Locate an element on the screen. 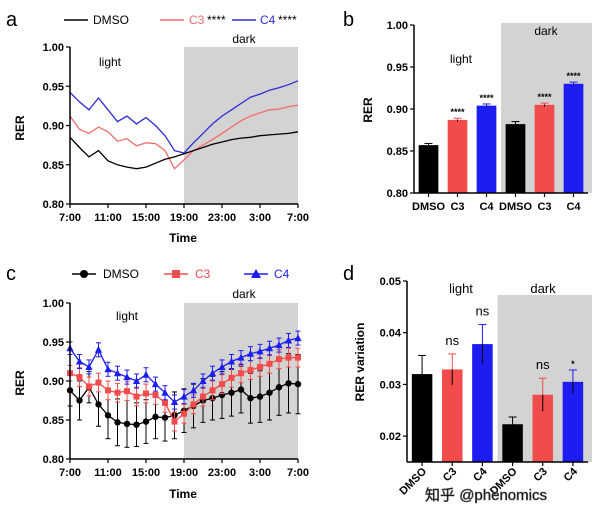 Image resolution: width=600 pixels, height=520 pixels. panel-label-c: c is located at coordinates (11, 274).